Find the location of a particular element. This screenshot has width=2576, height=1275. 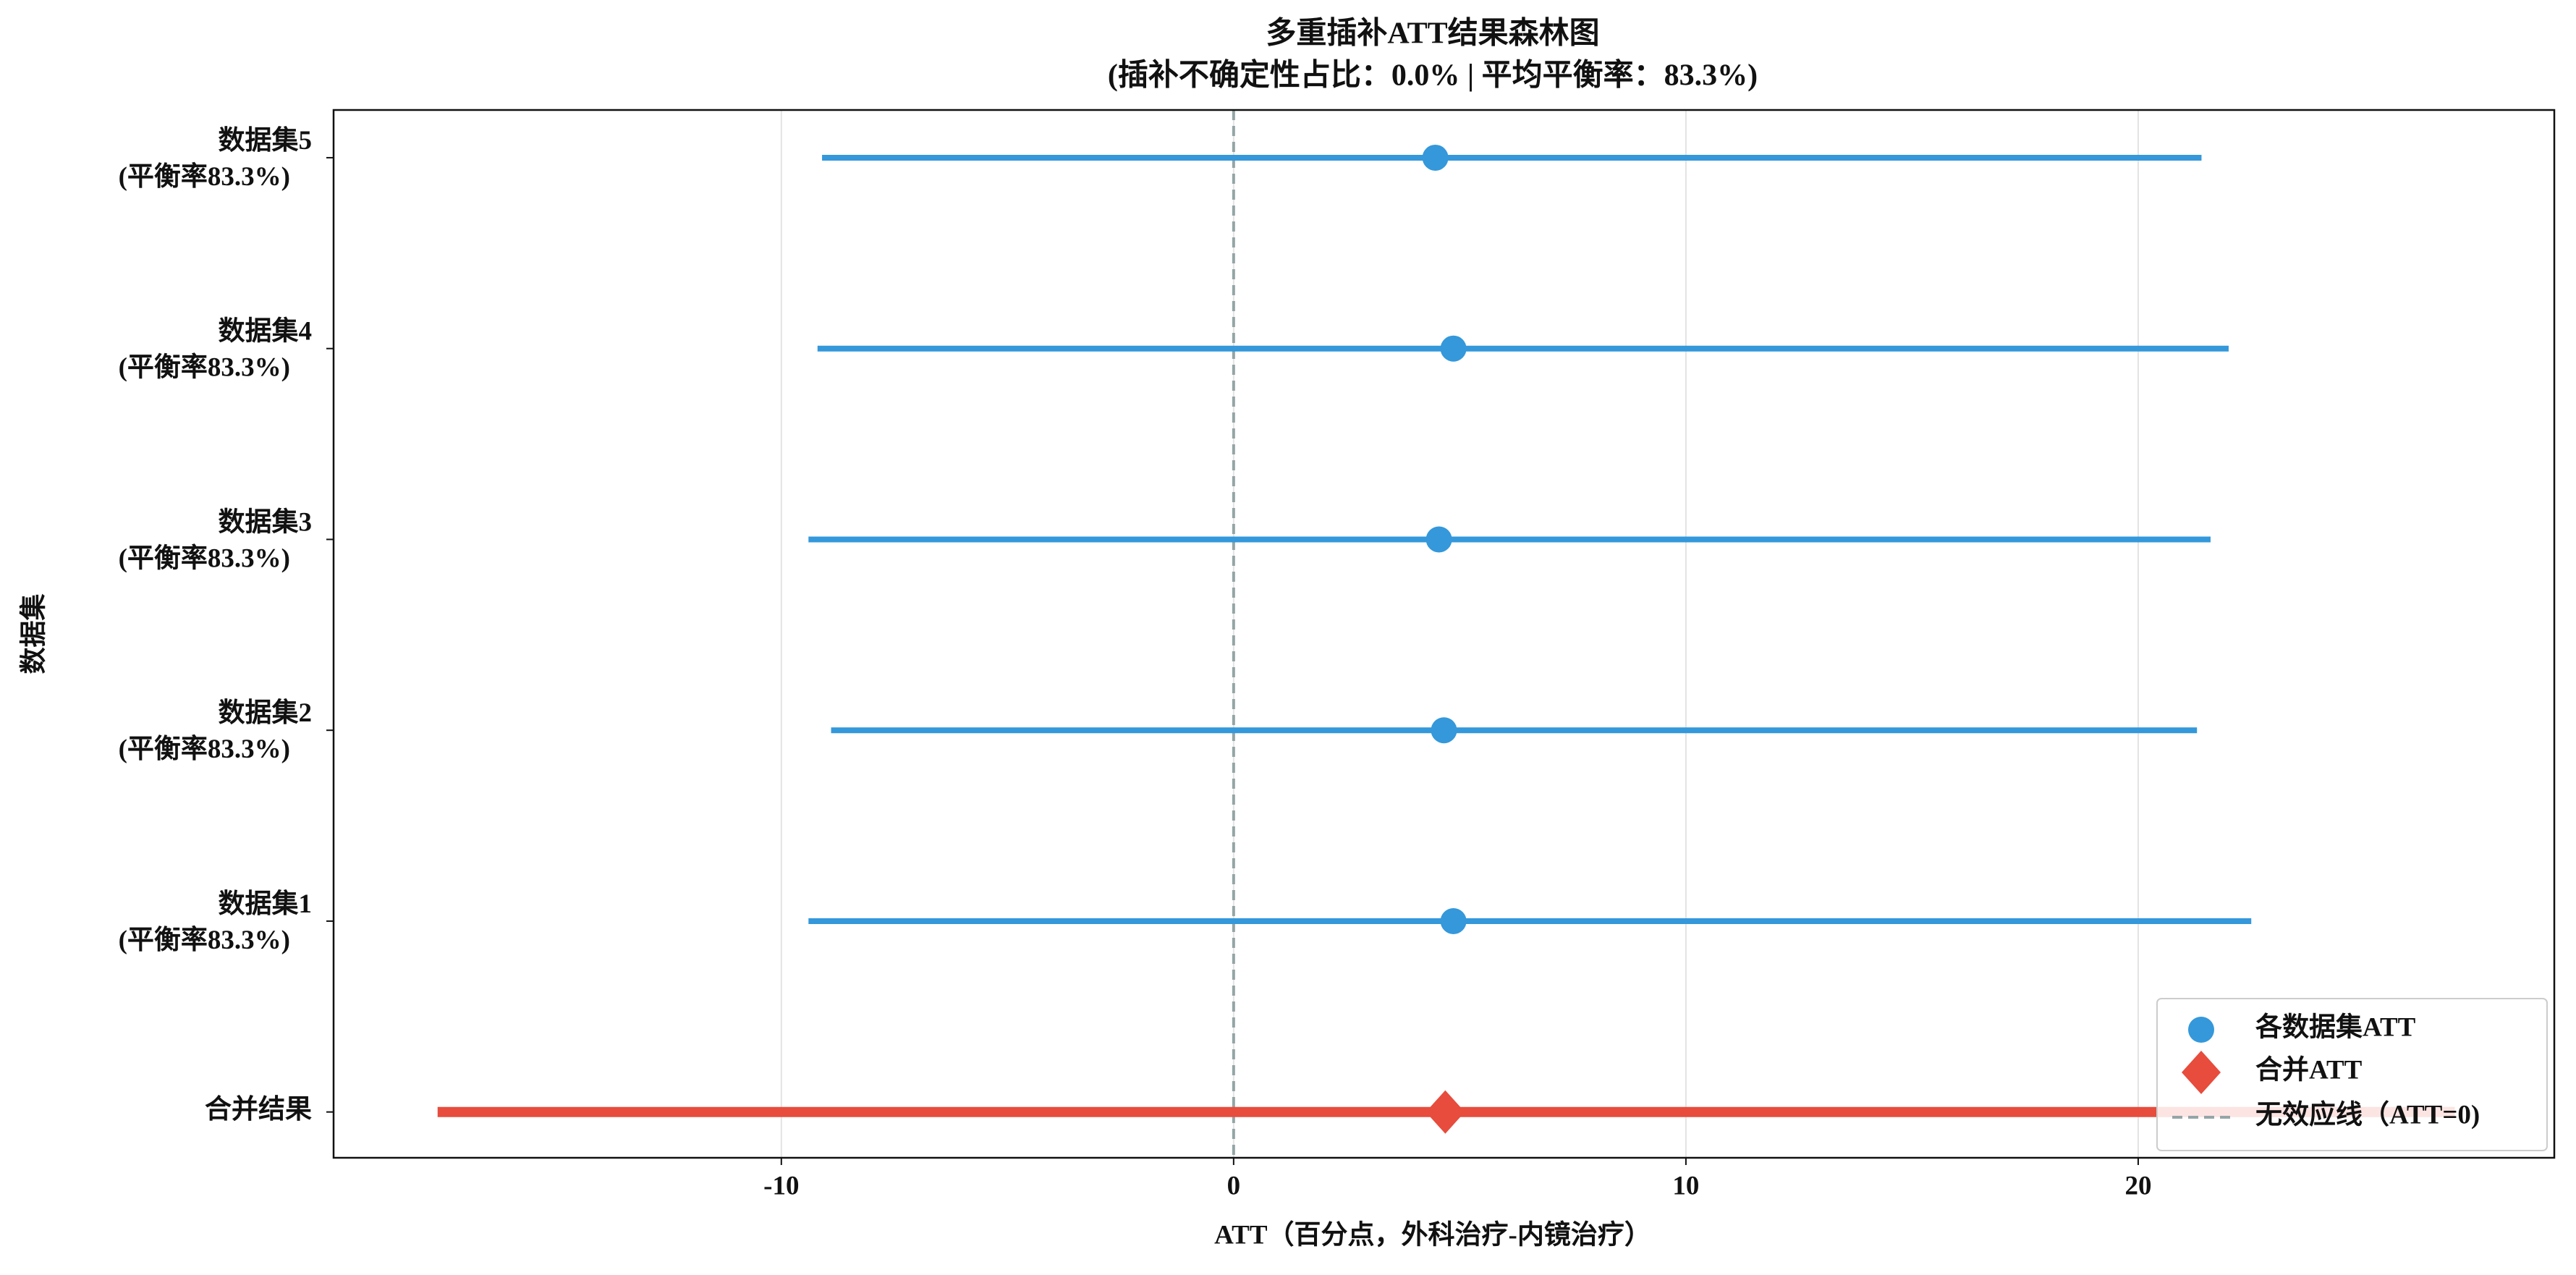

x-tick-label: 0 is located at coordinates (1234, 1186).